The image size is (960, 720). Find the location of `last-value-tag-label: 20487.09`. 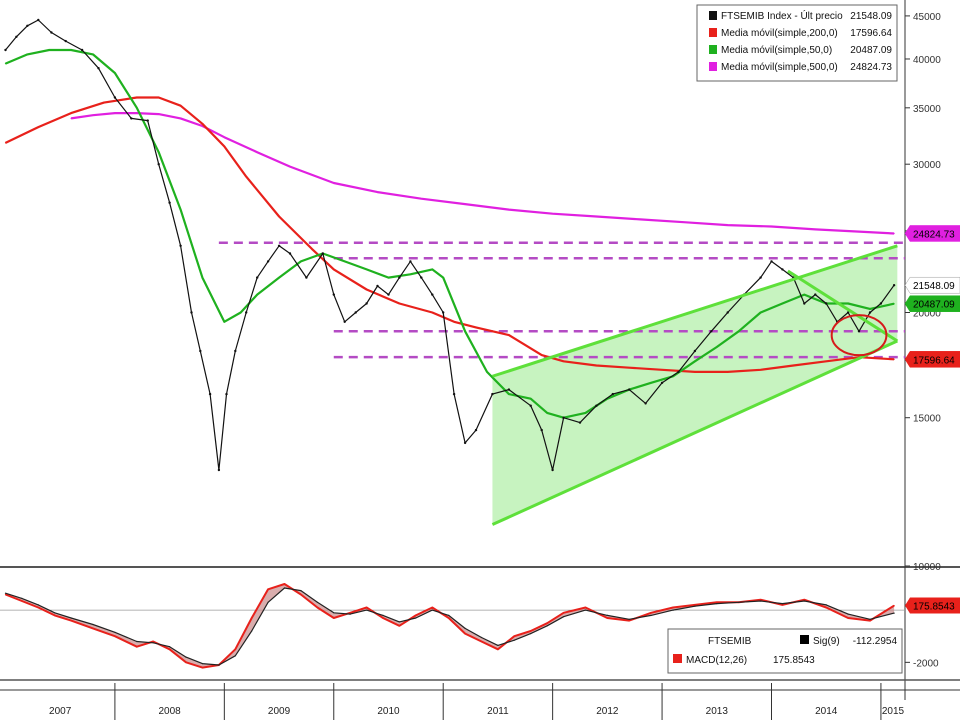

last-value-tag-label: 20487.09 is located at coordinates (934, 305).